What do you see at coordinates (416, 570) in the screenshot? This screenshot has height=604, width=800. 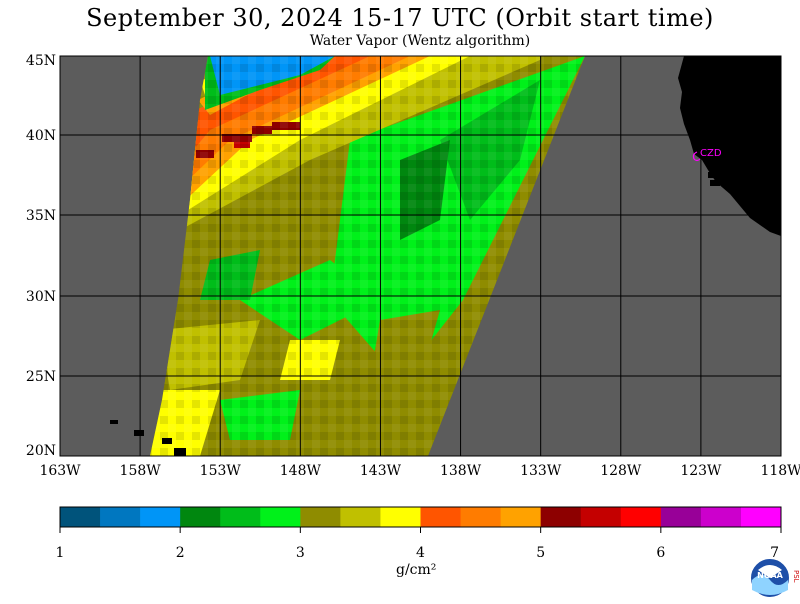 I see `colorbar-units: g/cm²` at bounding box center [416, 570].